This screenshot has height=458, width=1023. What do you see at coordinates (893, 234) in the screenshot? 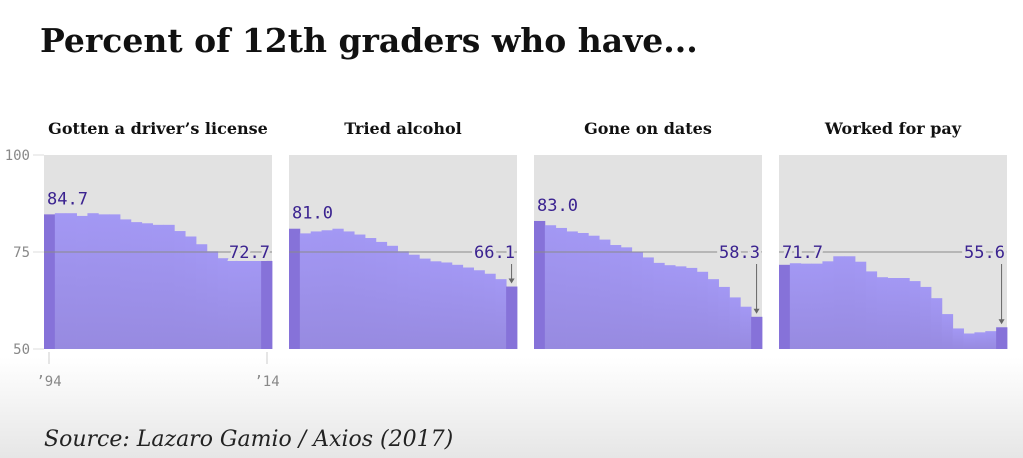
I see `panel-4: Worked for pay 71.7 55.6` at bounding box center [893, 234].